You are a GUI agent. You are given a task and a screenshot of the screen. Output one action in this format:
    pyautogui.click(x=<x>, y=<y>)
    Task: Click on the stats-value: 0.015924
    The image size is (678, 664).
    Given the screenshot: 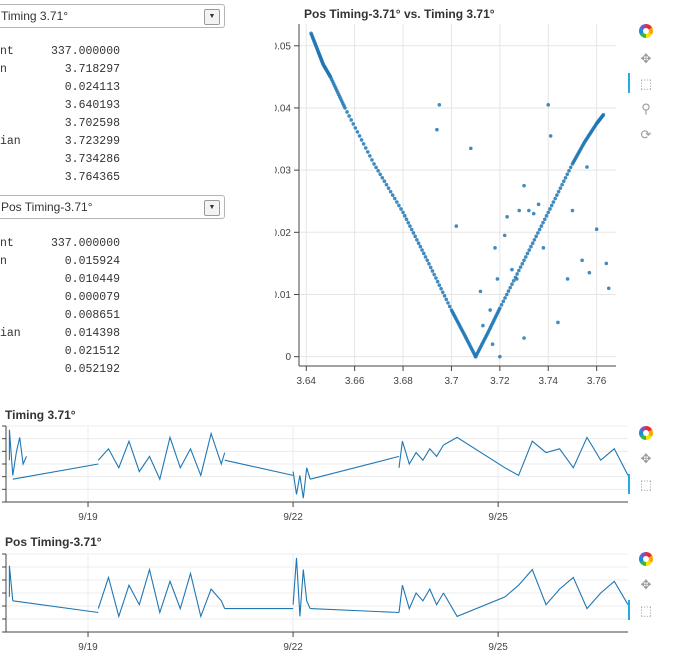 What is the action you would take?
    pyautogui.click(x=92, y=261)
    